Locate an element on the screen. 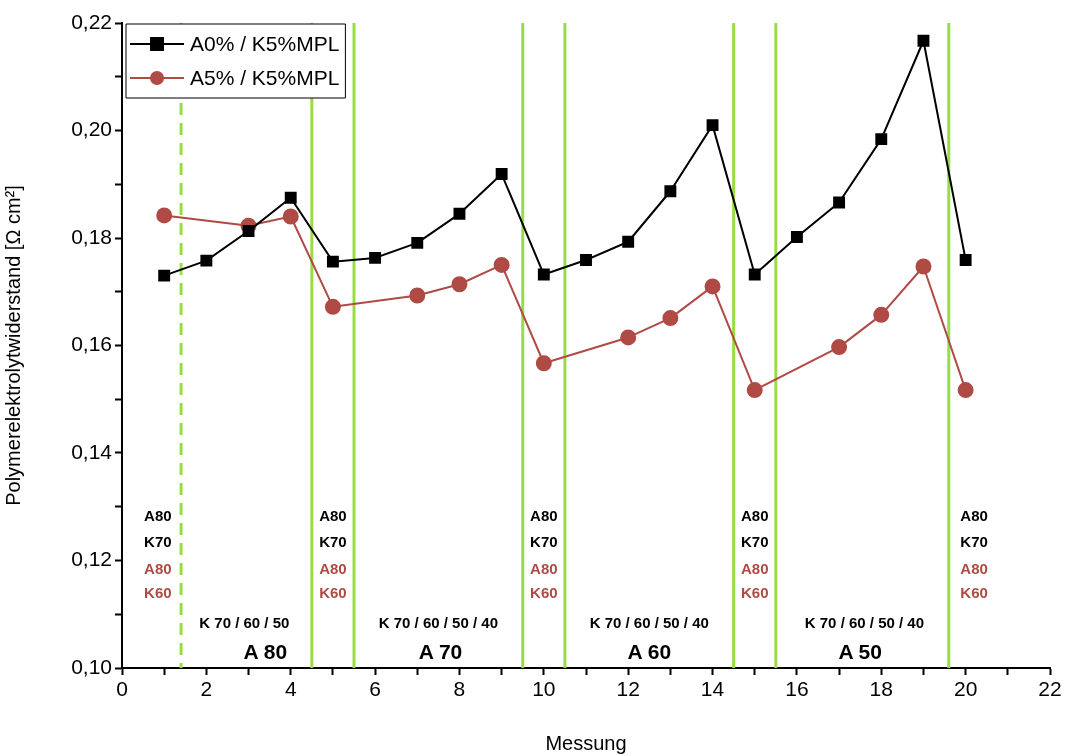 The width and height of the screenshot is (1072, 756). x-tick-label: 22 is located at coordinates (1050, 689).